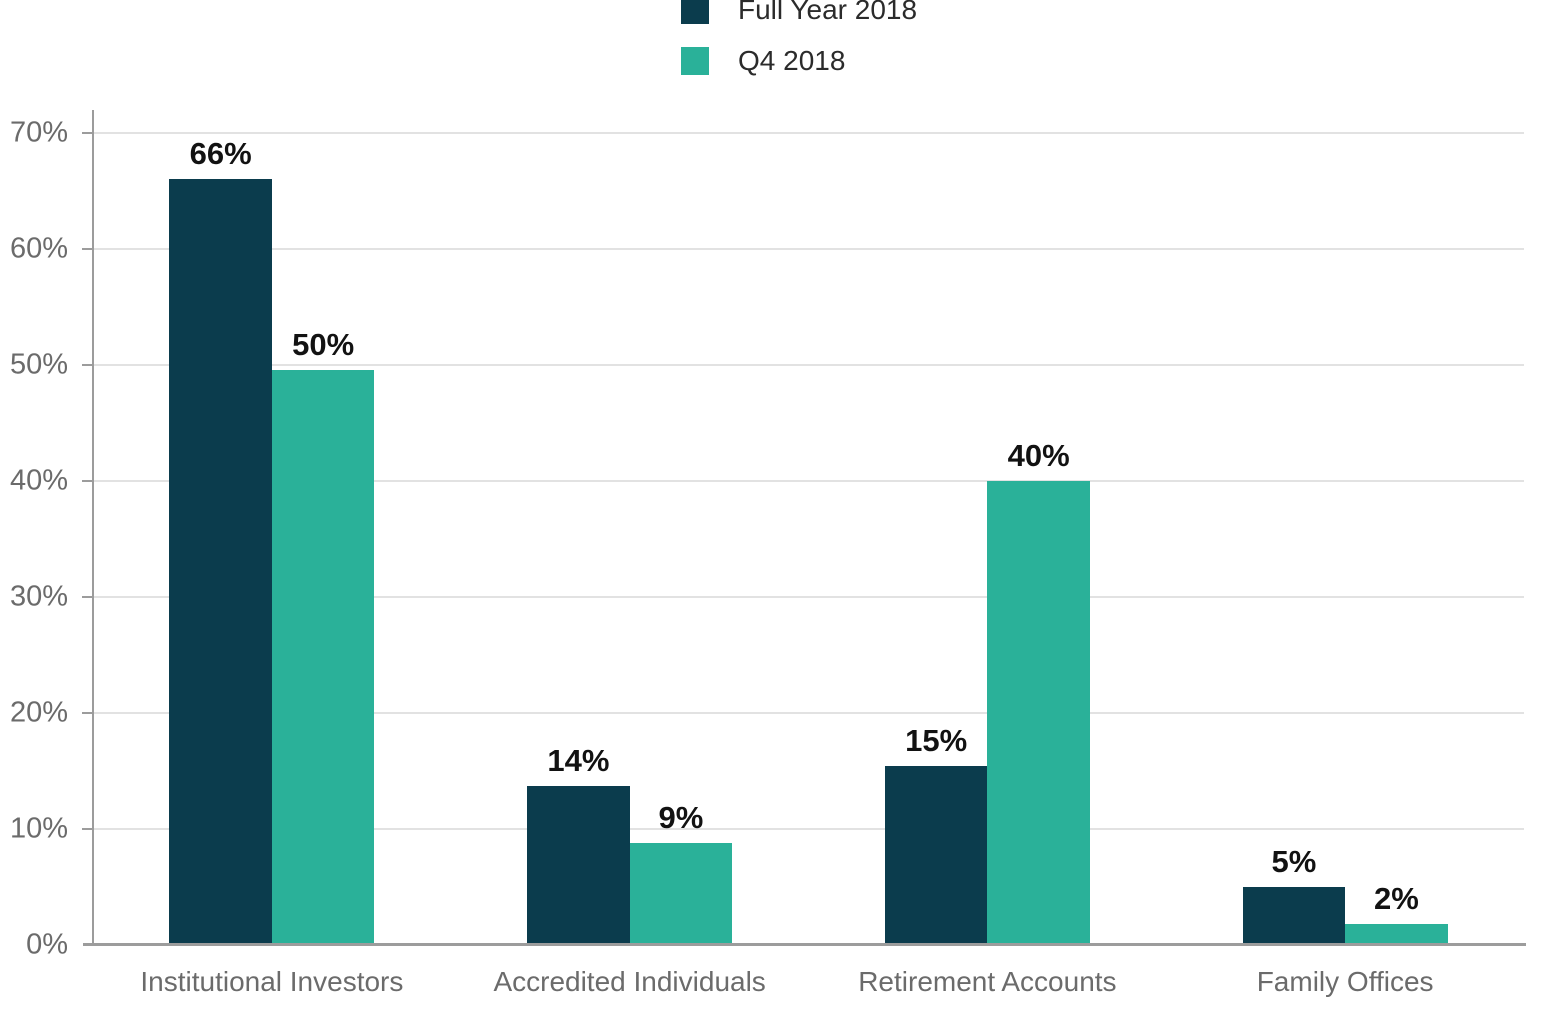 The width and height of the screenshot is (1545, 1009). I want to click on y-axis-tick-label: 10%, so click(38, 828).